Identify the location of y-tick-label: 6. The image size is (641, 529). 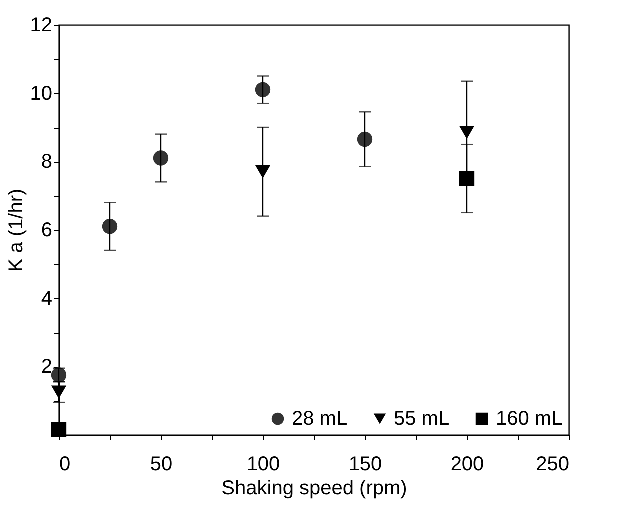
(46, 231).